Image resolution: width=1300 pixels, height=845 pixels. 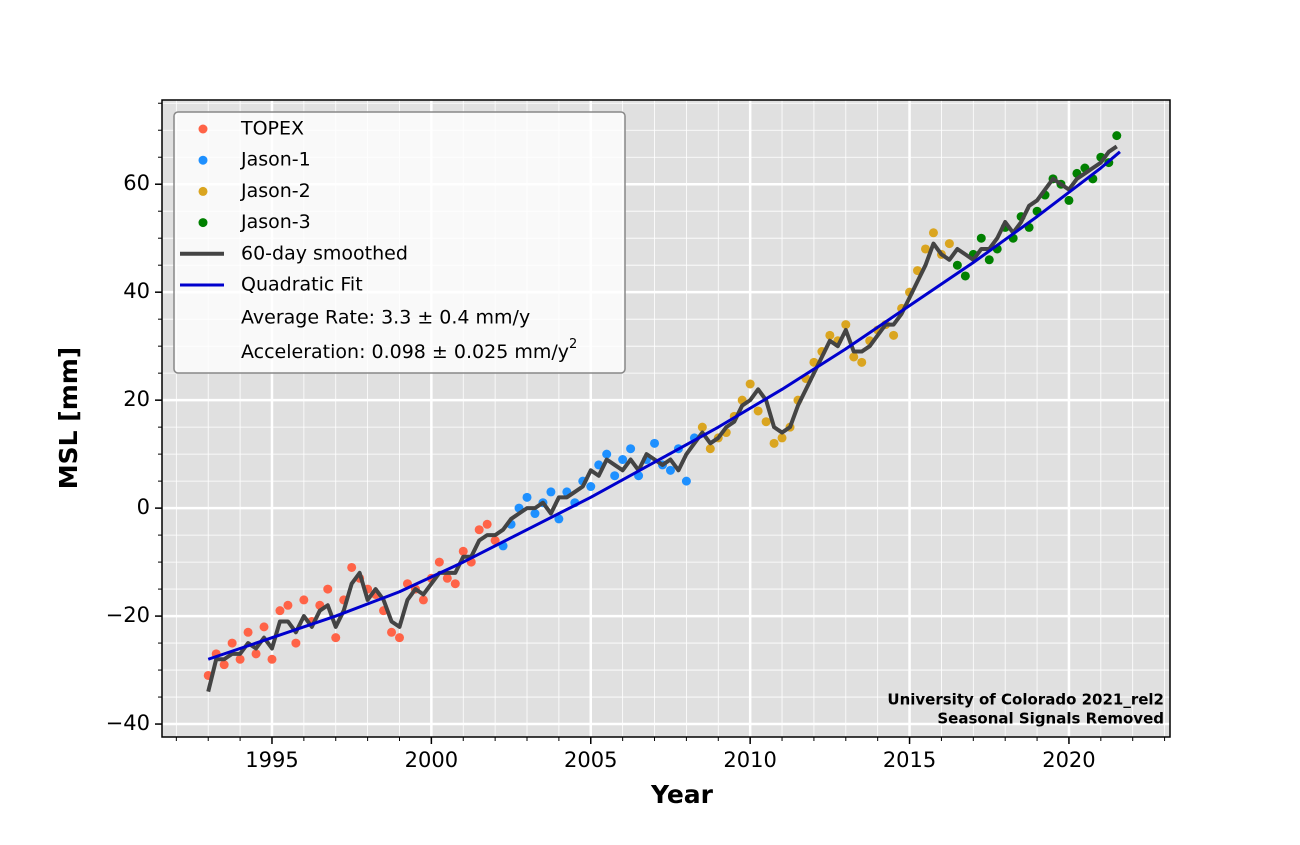 What do you see at coordinates (136, 291) in the screenshot?
I see `y-tick-label: 40` at bounding box center [136, 291].